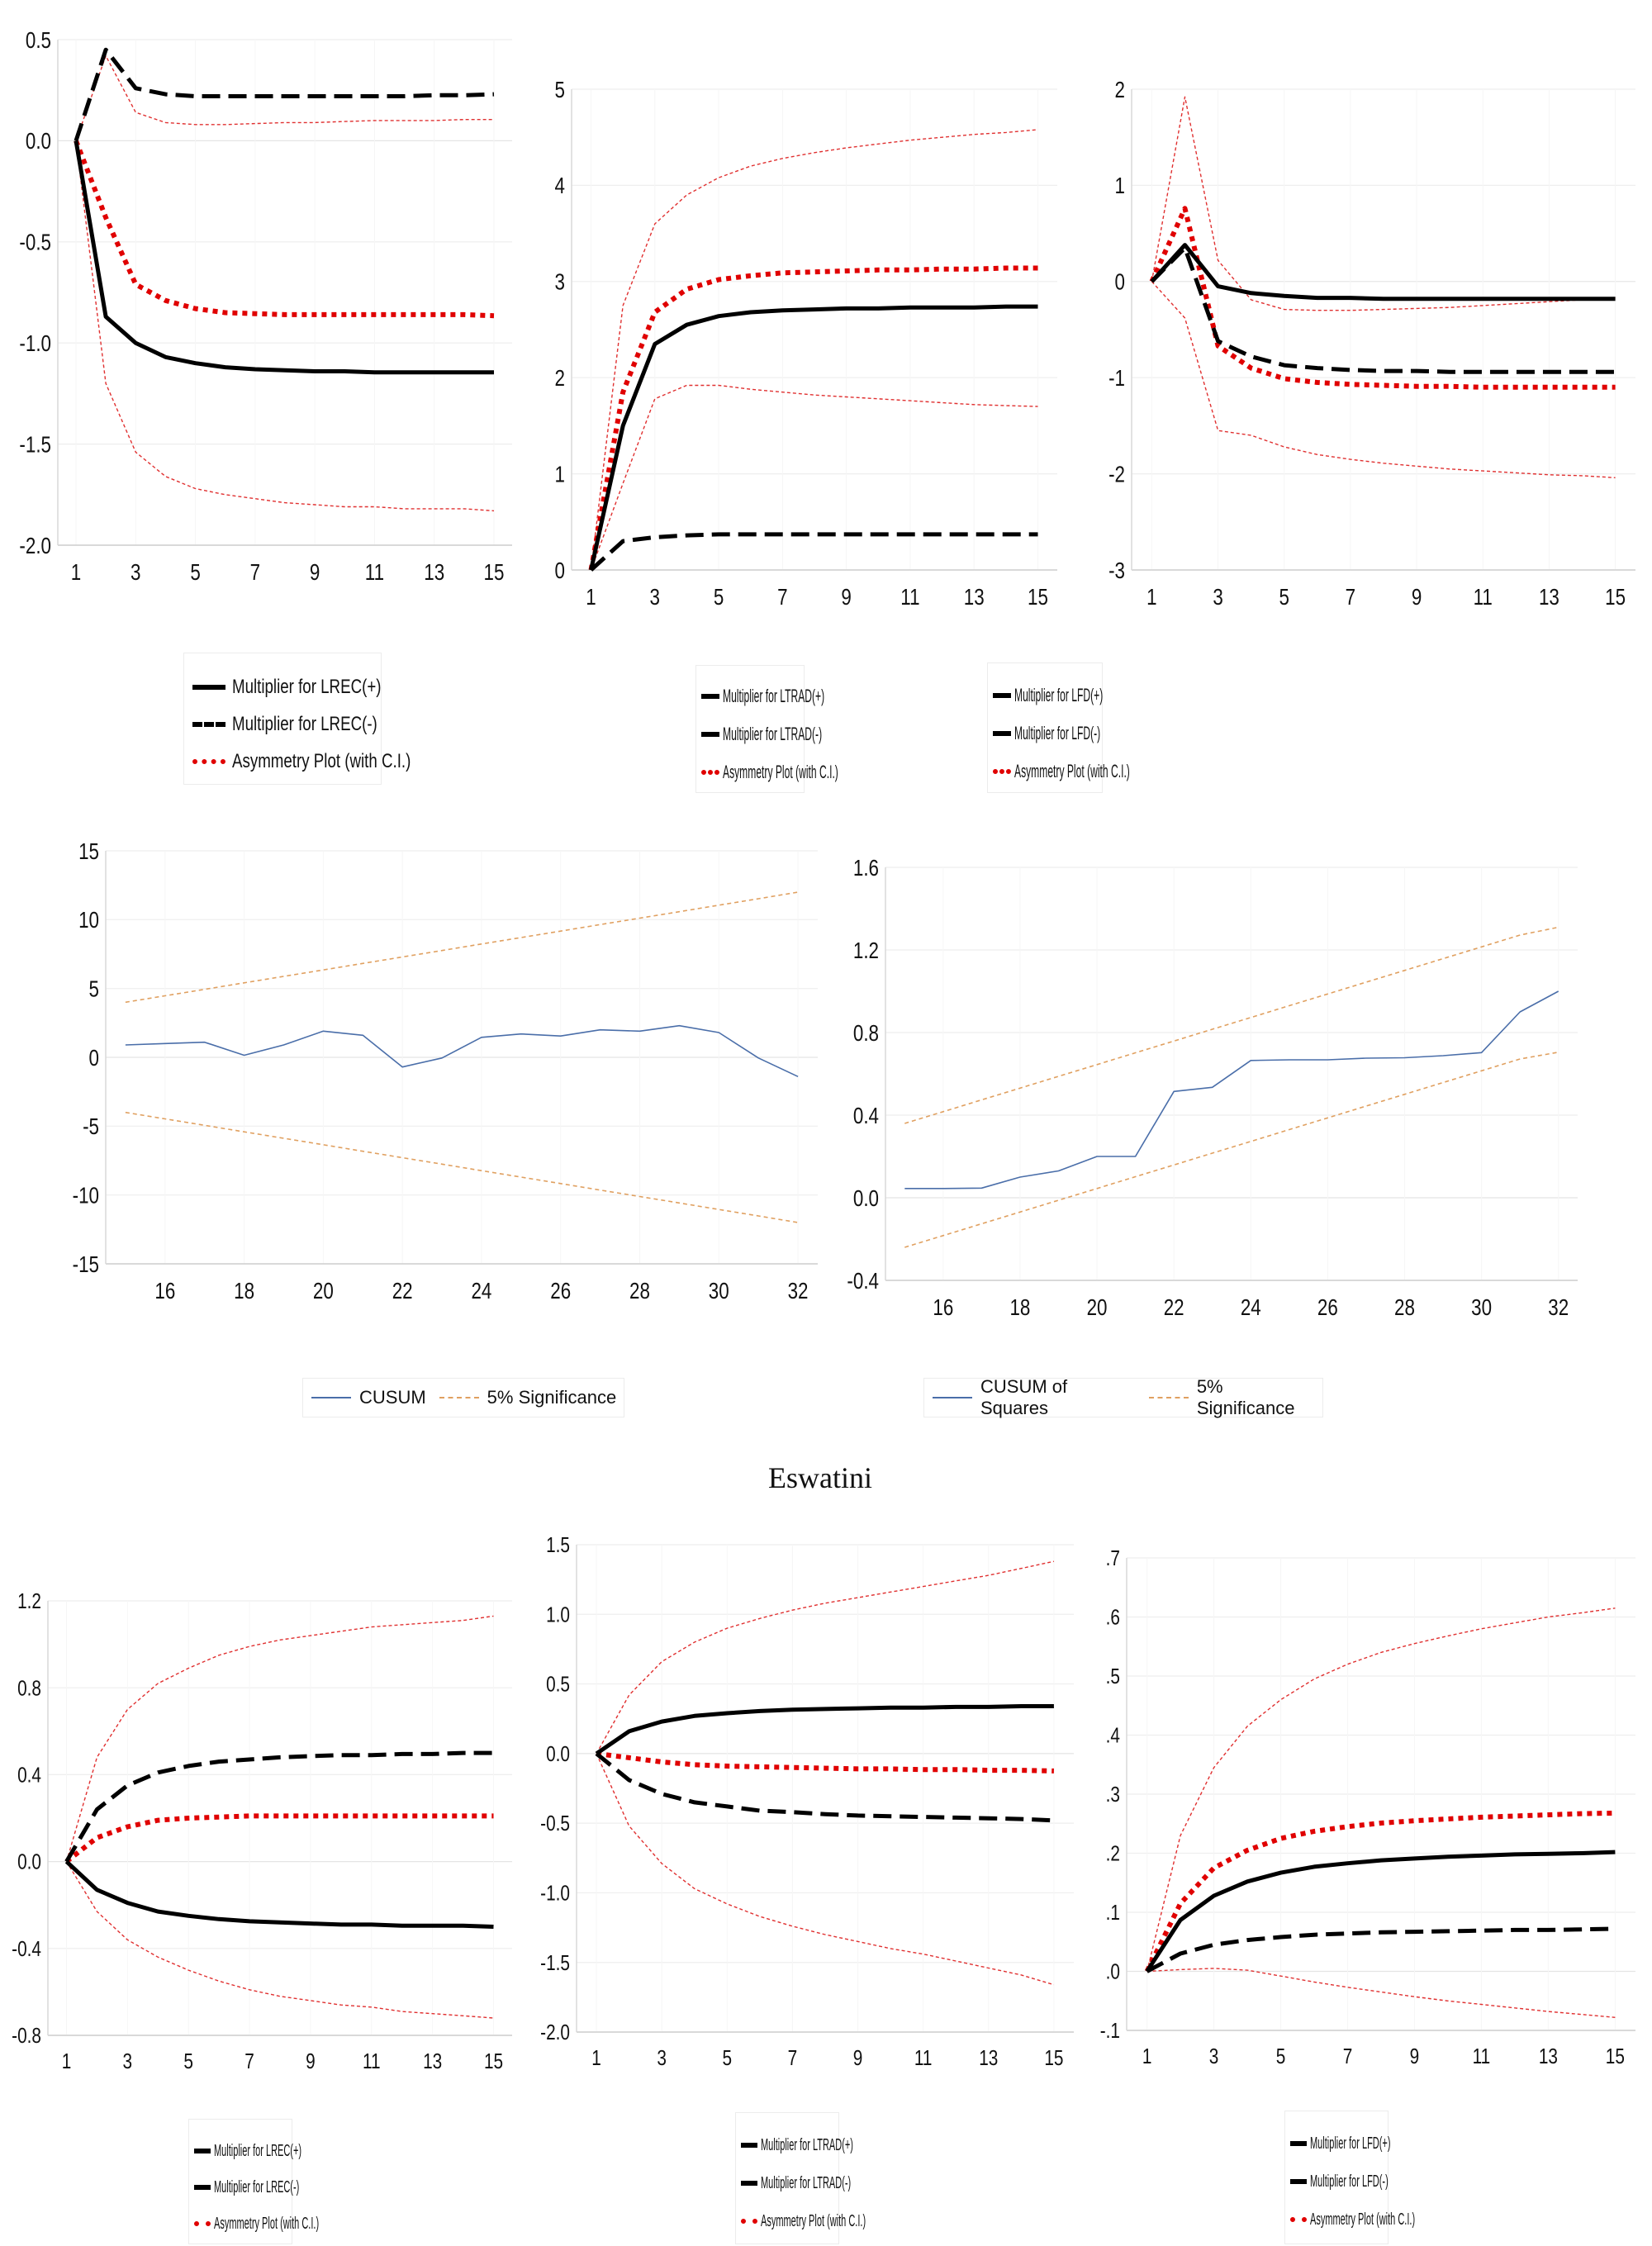 The image size is (1652, 2246). What do you see at coordinates (773, 734) in the screenshot?
I see `legend-label: Multiplier for LTRAD(-)` at bounding box center [773, 734].